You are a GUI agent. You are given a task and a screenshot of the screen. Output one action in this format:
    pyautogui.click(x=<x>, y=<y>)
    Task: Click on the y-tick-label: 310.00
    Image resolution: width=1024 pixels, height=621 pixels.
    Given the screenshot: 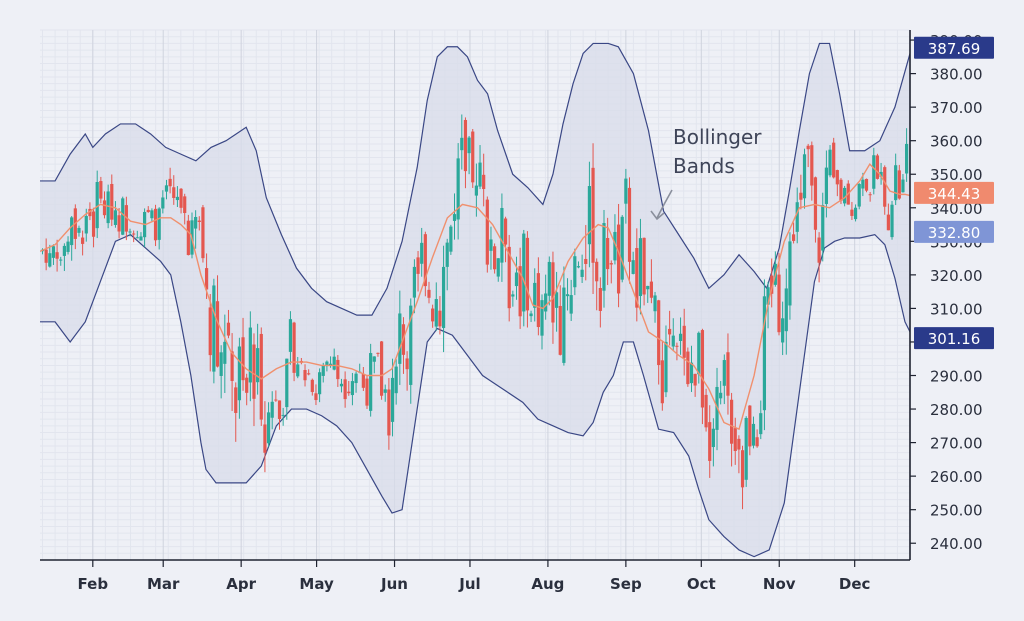 What is the action you would take?
    pyautogui.click(x=956, y=309)
    